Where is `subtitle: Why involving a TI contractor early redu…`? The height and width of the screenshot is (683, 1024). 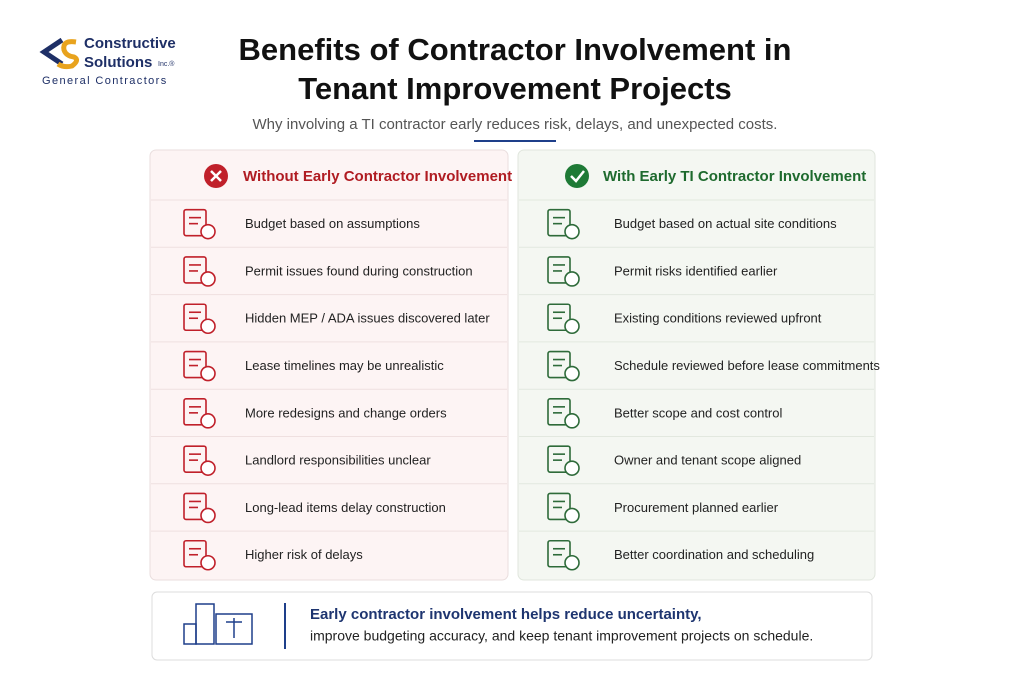
subtitle: Why involving a TI contractor early redu… is located at coordinates (515, 124).